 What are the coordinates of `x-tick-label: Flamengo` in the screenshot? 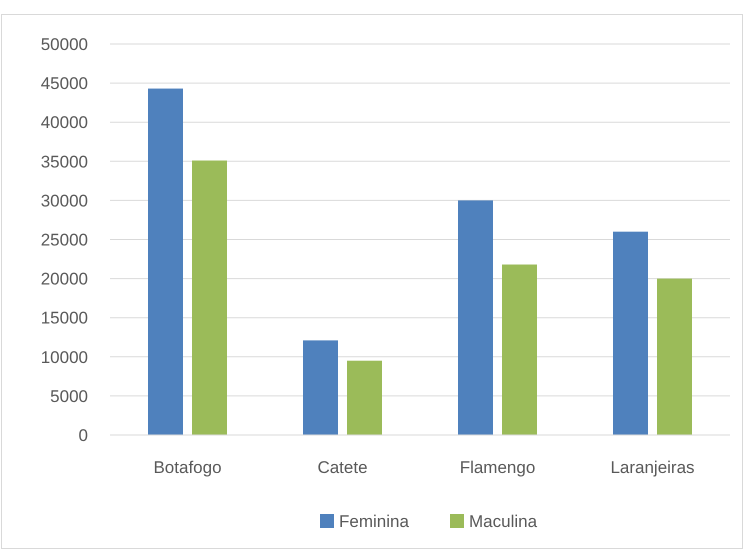 It's located at (498, 467).